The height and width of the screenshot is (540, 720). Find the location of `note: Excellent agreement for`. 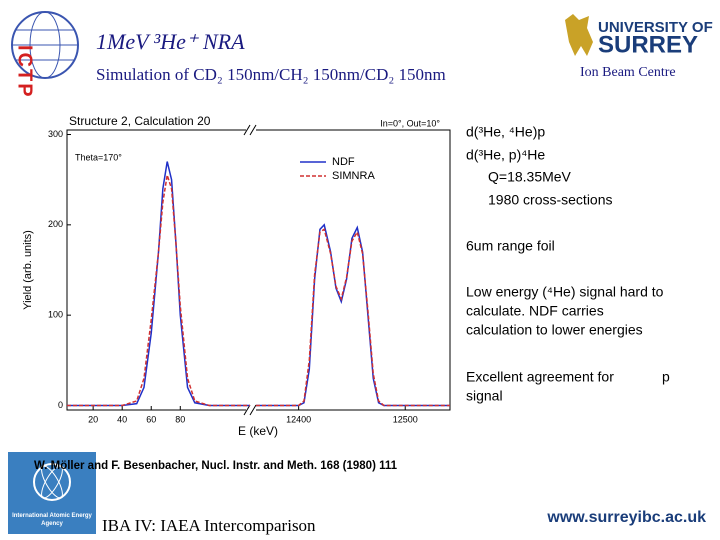

note: Excellent agreement for is located at coordinates (540, 377).